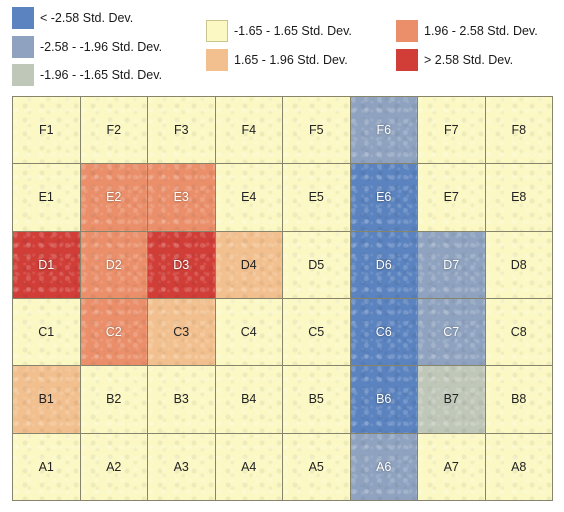 The height and width of the screenshot is (512, 564). I want to click on legend-label: 1.65 - 1.96 Std. Dev., so click(291, 60).